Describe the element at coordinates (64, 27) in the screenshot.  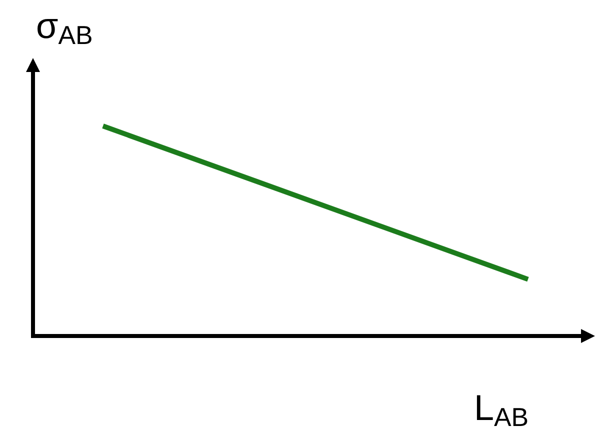
I see `y-axis-title: σ$_{AB}$` at that location.